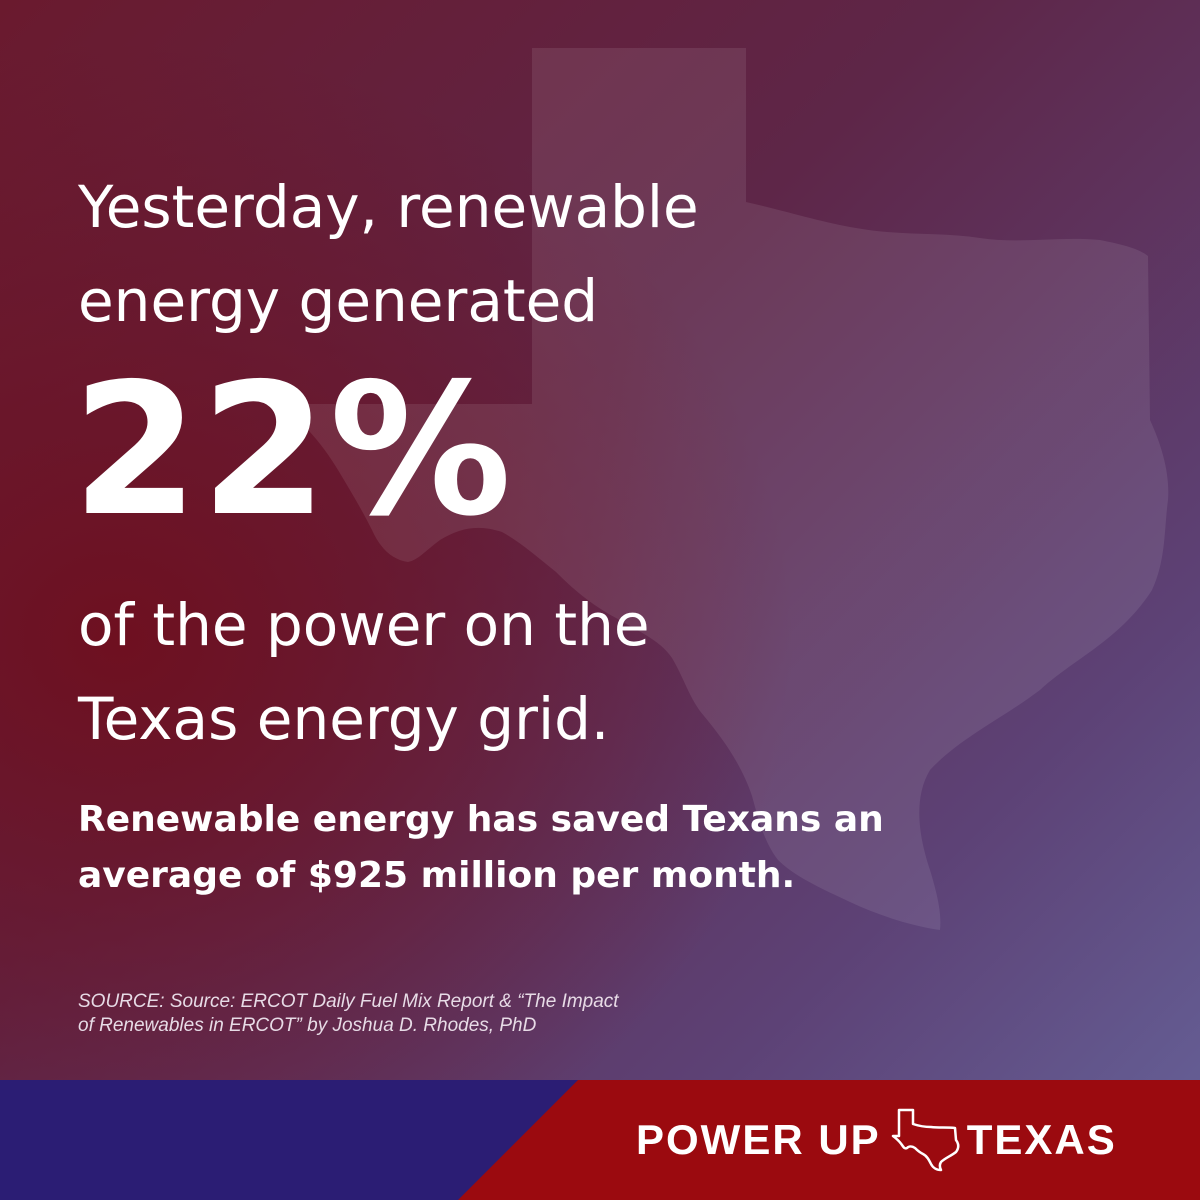  What do you see at coordinates (344, 719) in the screenshot?
I see `subline-line-2: Texas energy grid.` at bounding box center [344, 719].